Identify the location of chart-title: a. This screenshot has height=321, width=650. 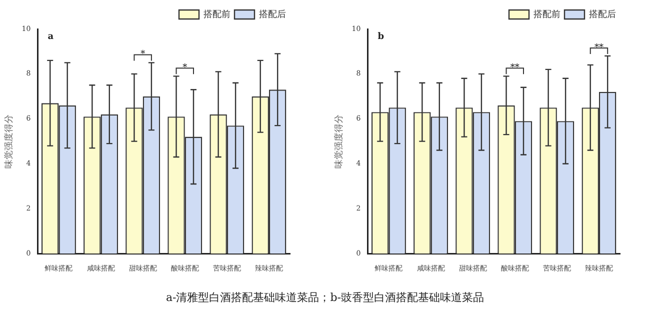
(51, 37).